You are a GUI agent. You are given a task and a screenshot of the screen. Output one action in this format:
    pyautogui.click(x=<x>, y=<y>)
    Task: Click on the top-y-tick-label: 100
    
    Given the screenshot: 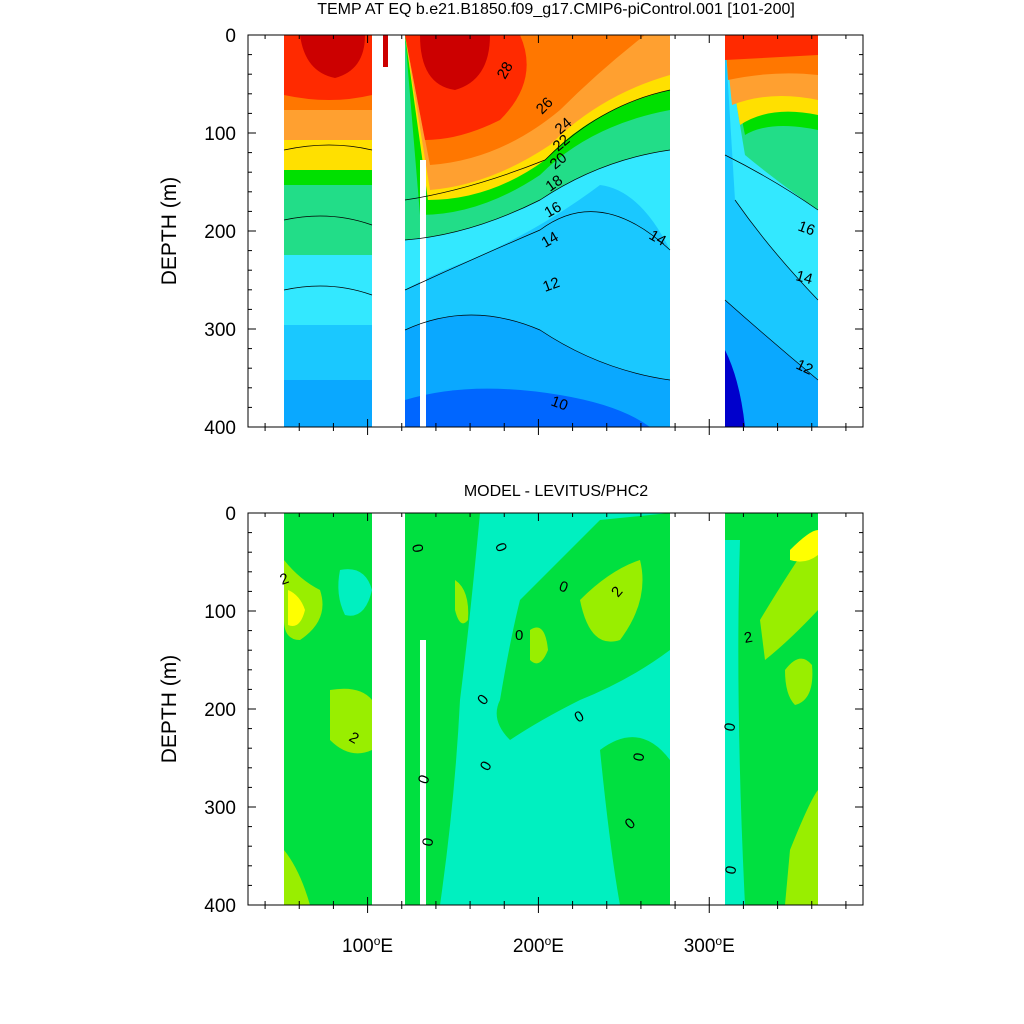 What is the action you would take?
    pyautogui.click(x=220, y=134)
    